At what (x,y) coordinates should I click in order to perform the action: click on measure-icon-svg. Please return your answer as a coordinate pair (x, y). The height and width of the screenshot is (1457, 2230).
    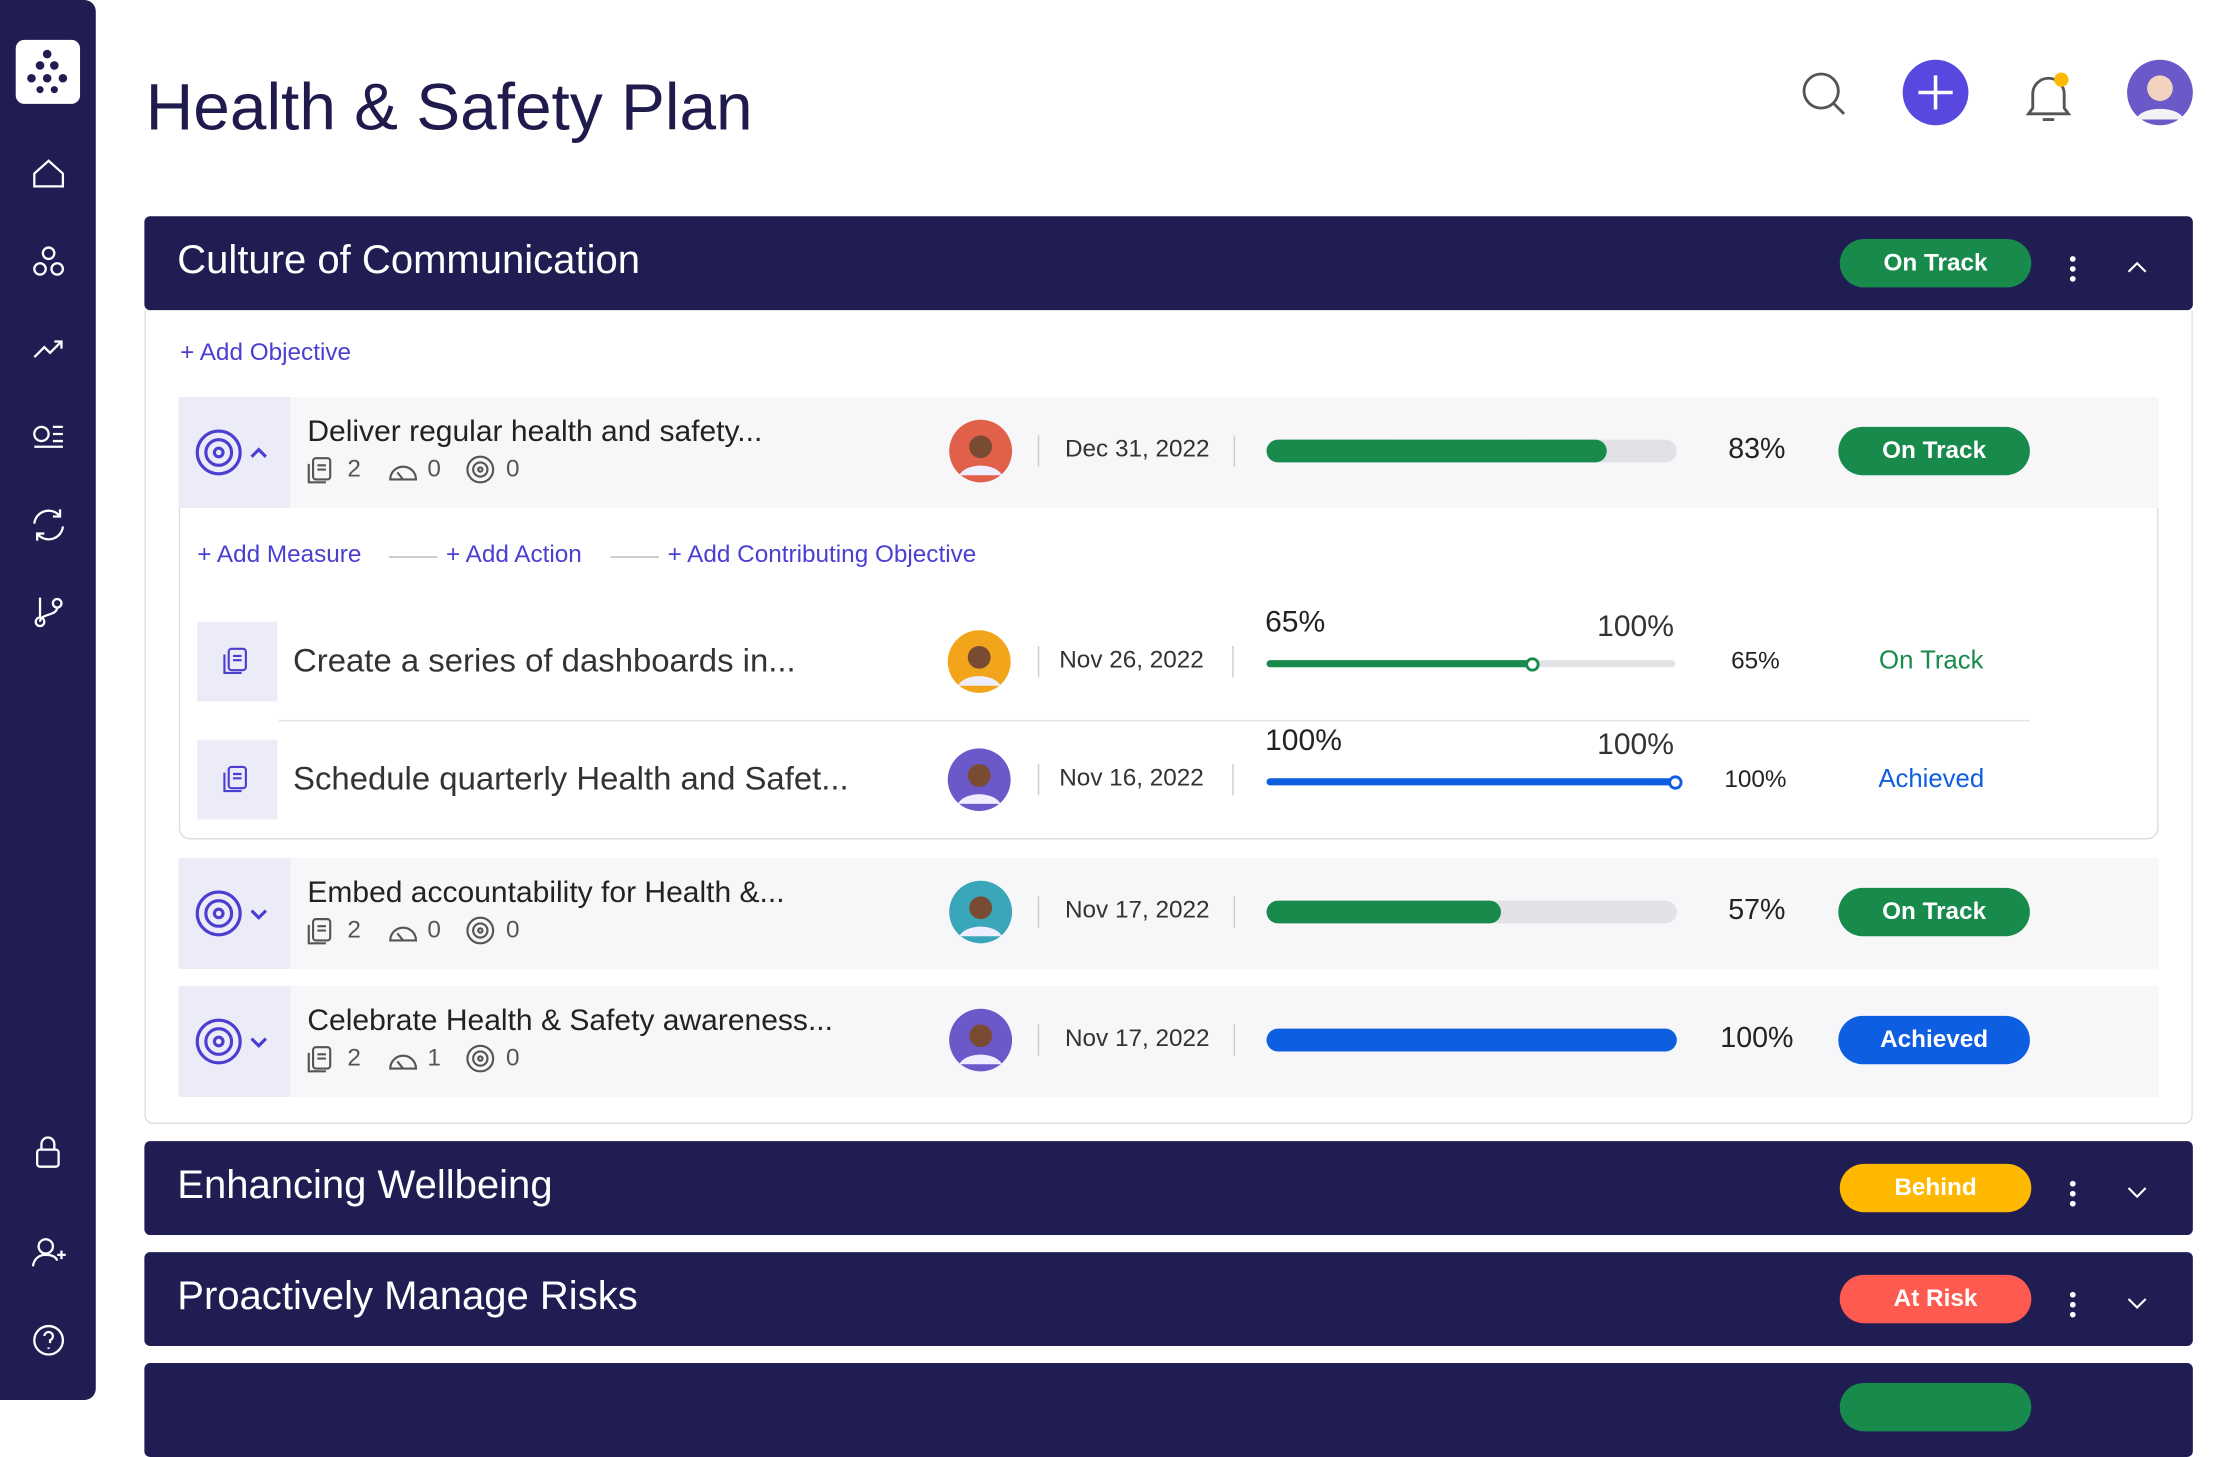
    Looking at the image, I should click on (235, 661).